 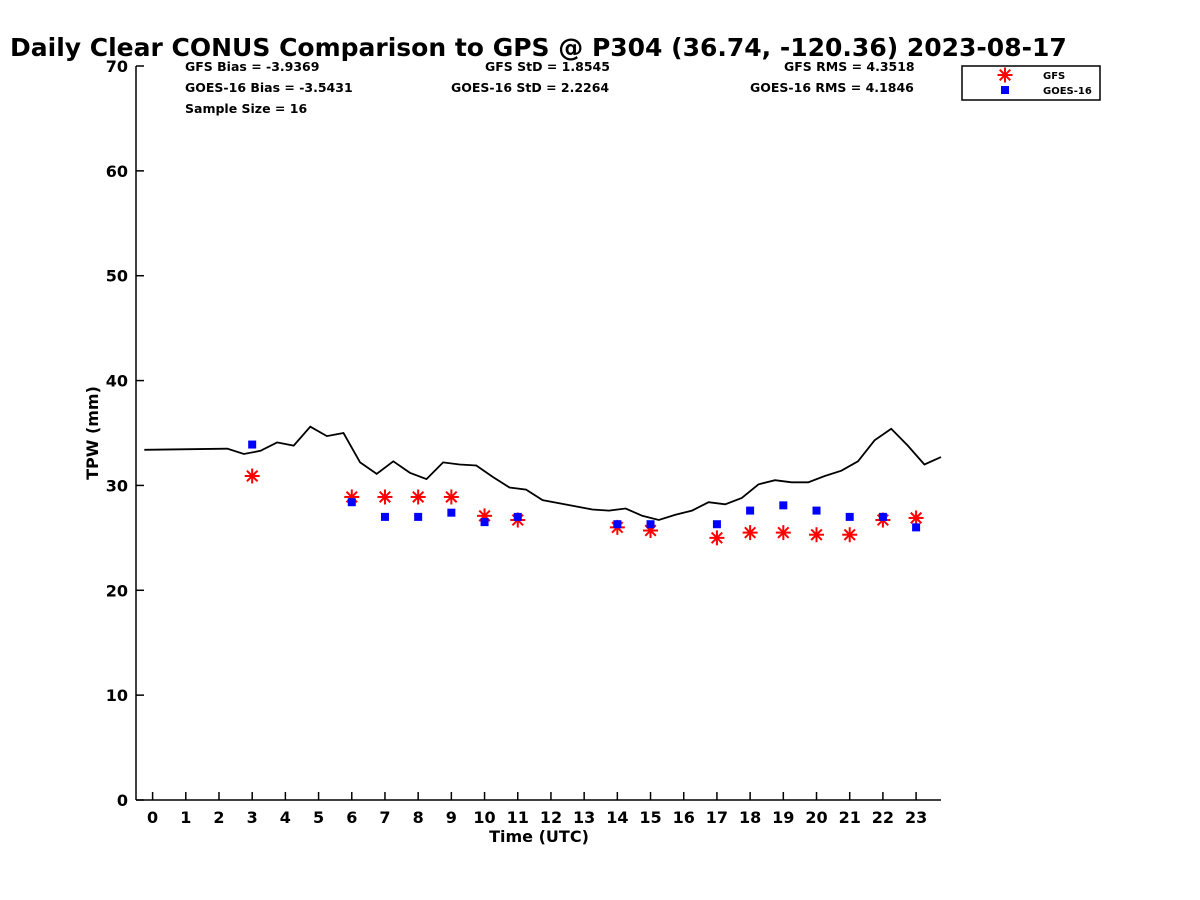 I want to click on x-tick-label: 19, so click(x=783, y=817).